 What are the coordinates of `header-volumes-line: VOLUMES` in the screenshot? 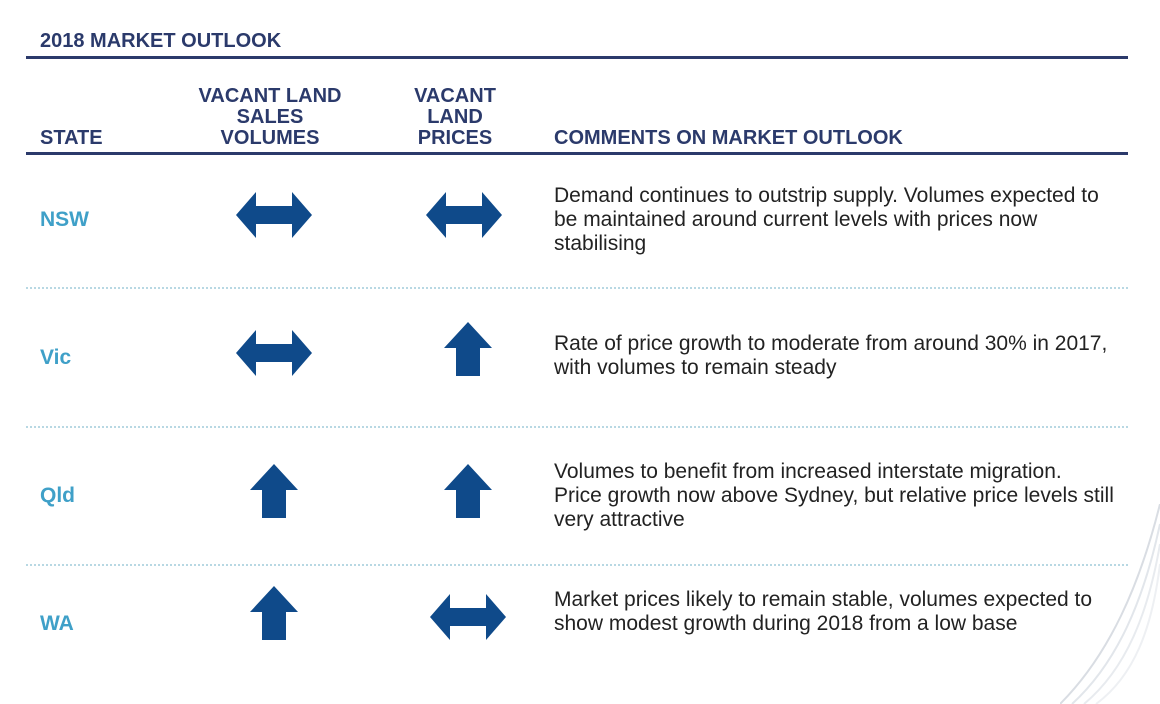 It's located at (270, 138).